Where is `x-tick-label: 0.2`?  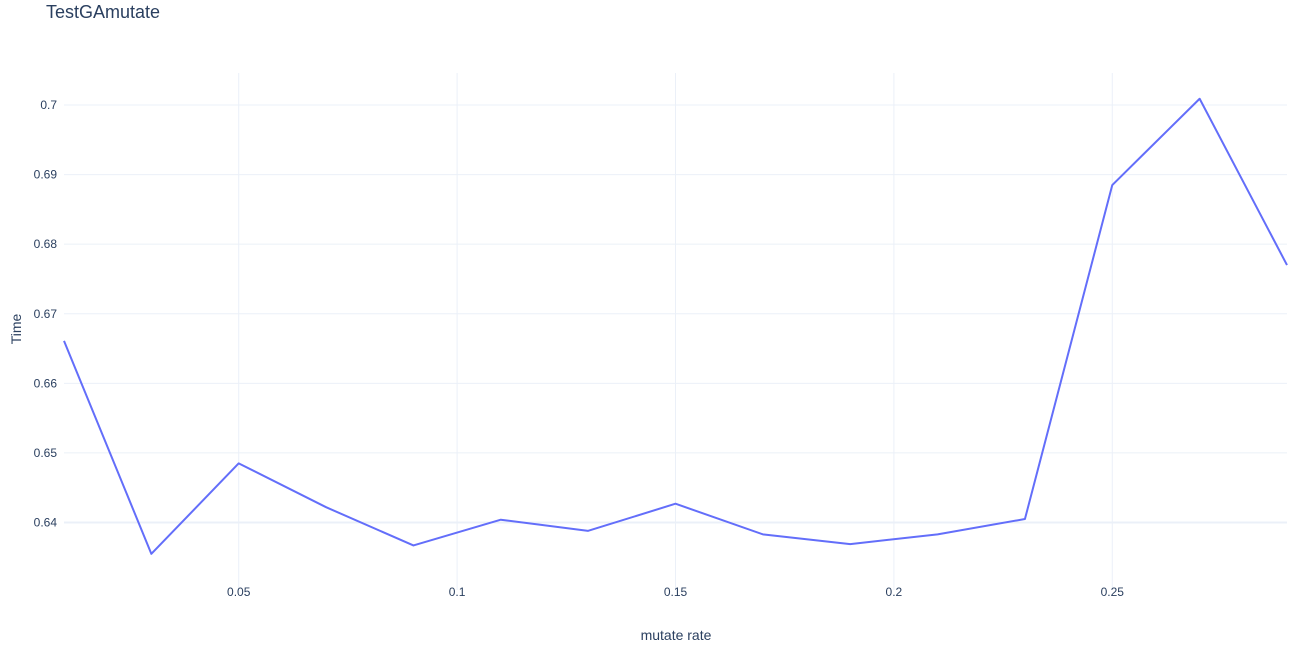
x-tick-label: 0.2 is located at coordinates (894, 592).